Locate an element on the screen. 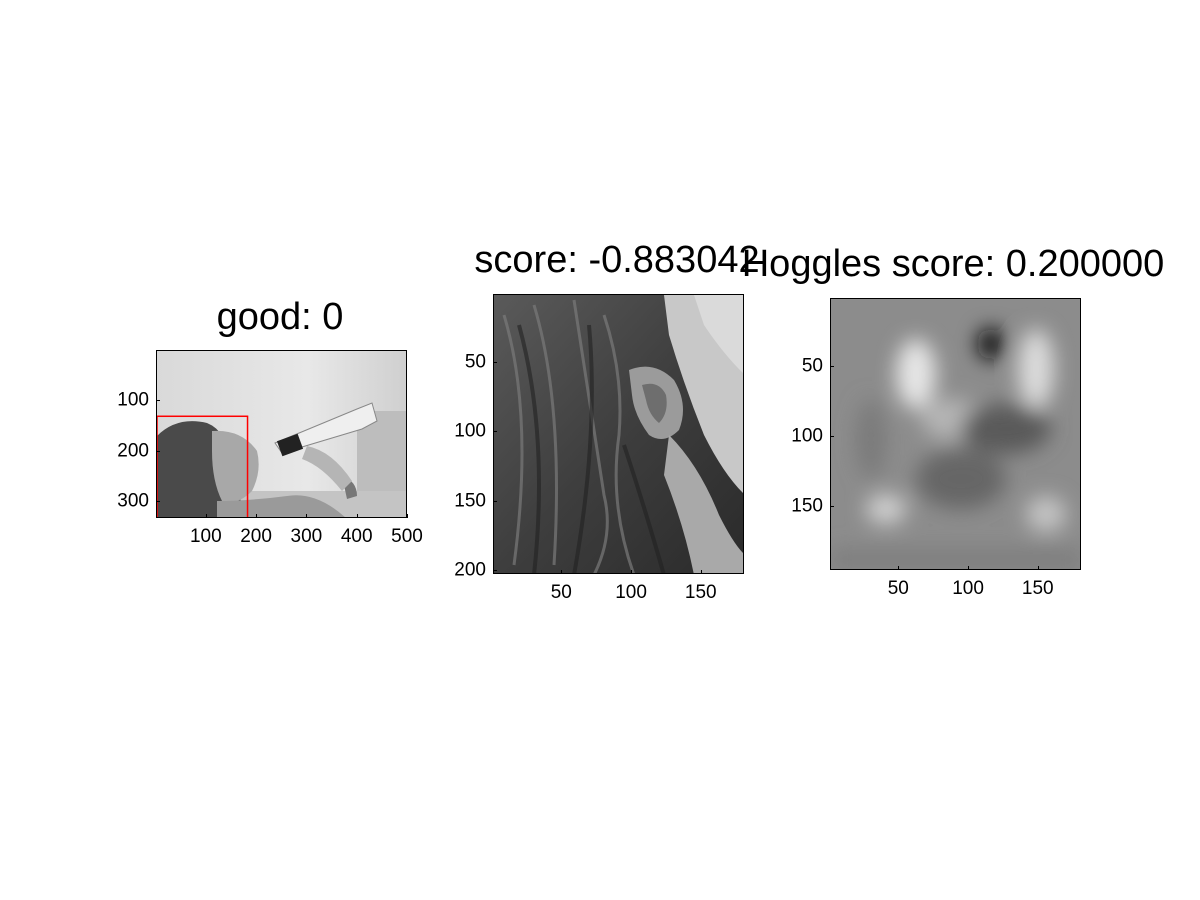  subplot-3-title: Hoggles score: 0.200000 is located at coordinates (953, 264).